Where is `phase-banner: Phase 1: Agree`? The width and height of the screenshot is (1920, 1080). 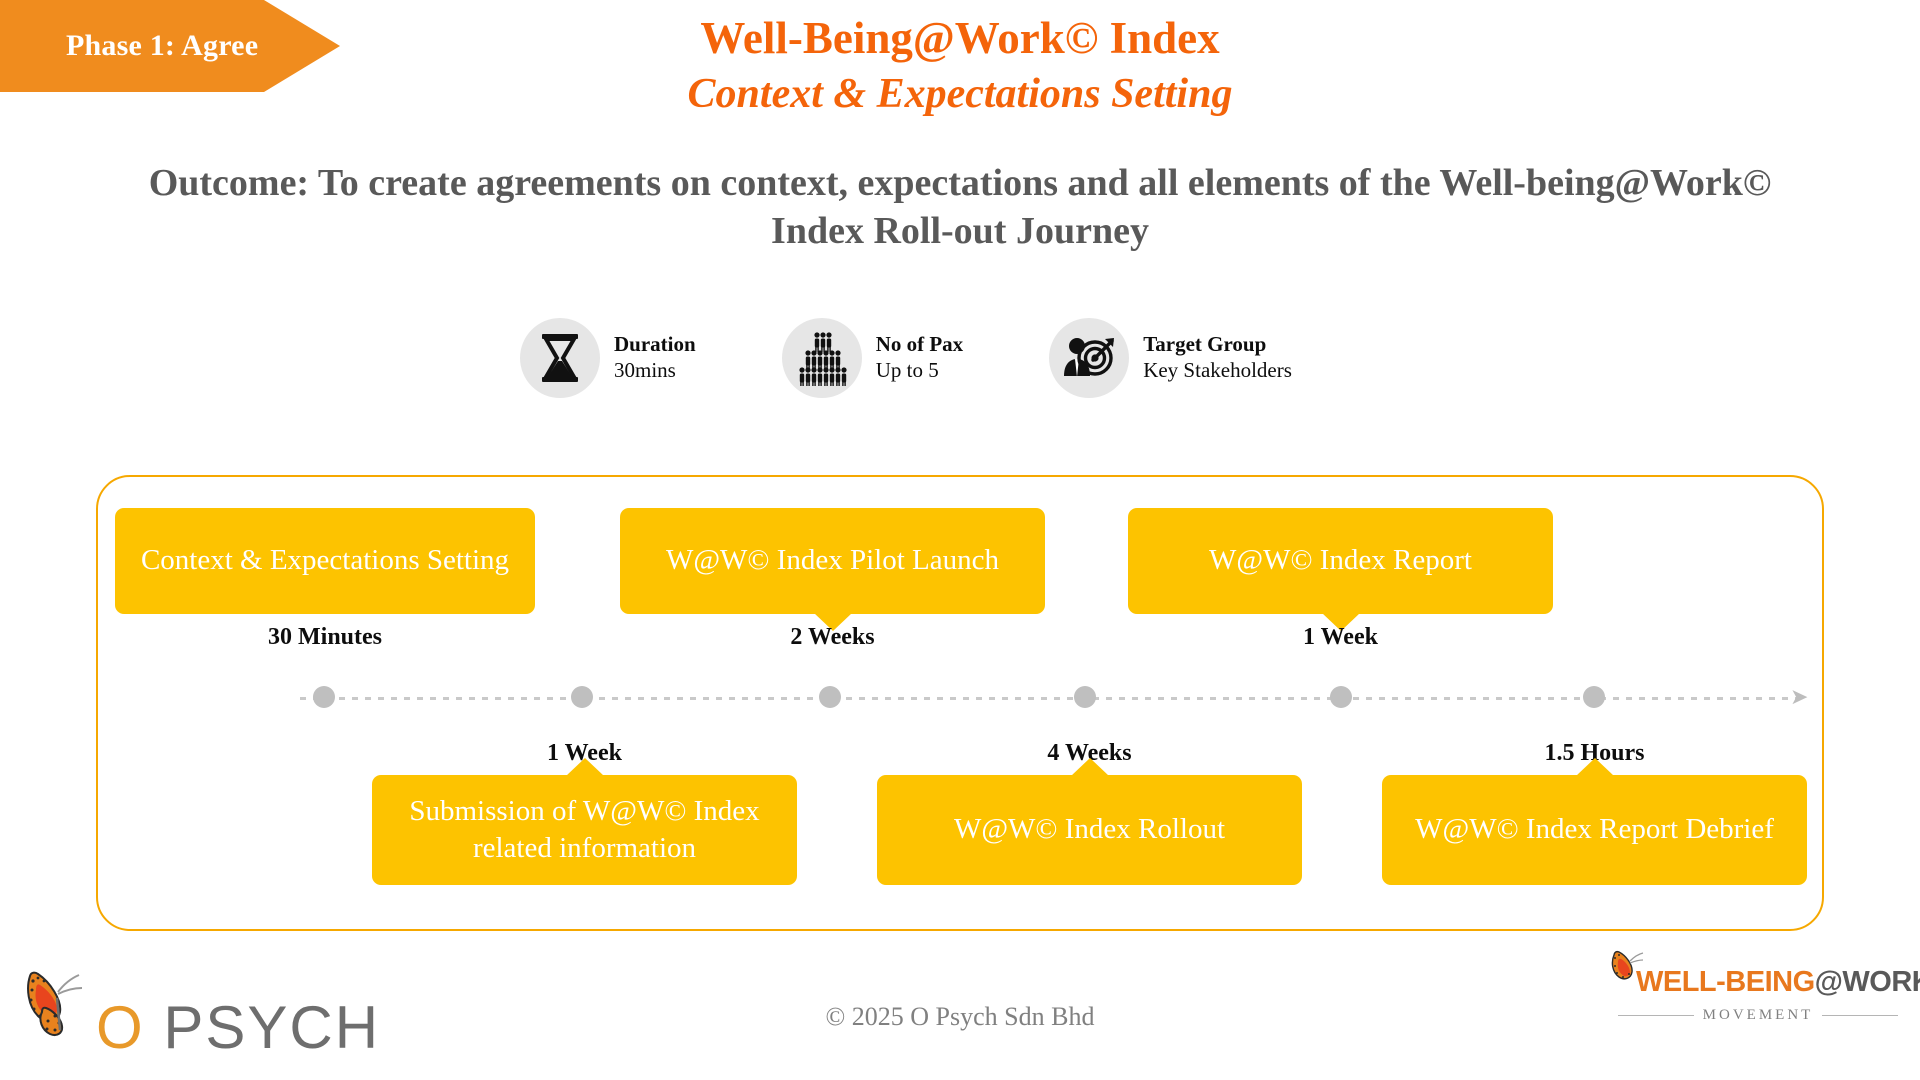 phase-banner: Phase 1: Agree is located at coordinates (170, 46).